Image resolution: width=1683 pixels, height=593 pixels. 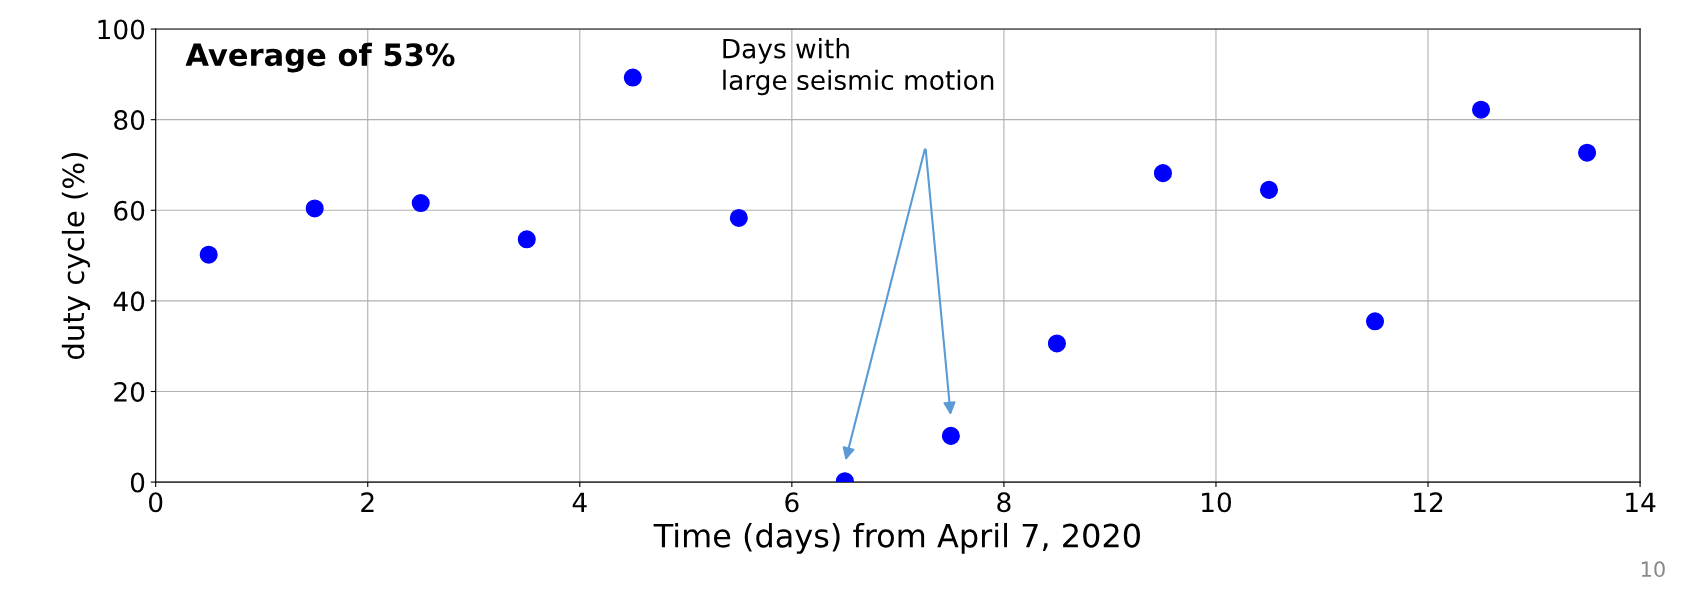 What do you see at coordinates (129, 391) in the screenshot?
I see `y-tick-label: 20` at bounding box center [129, 391].